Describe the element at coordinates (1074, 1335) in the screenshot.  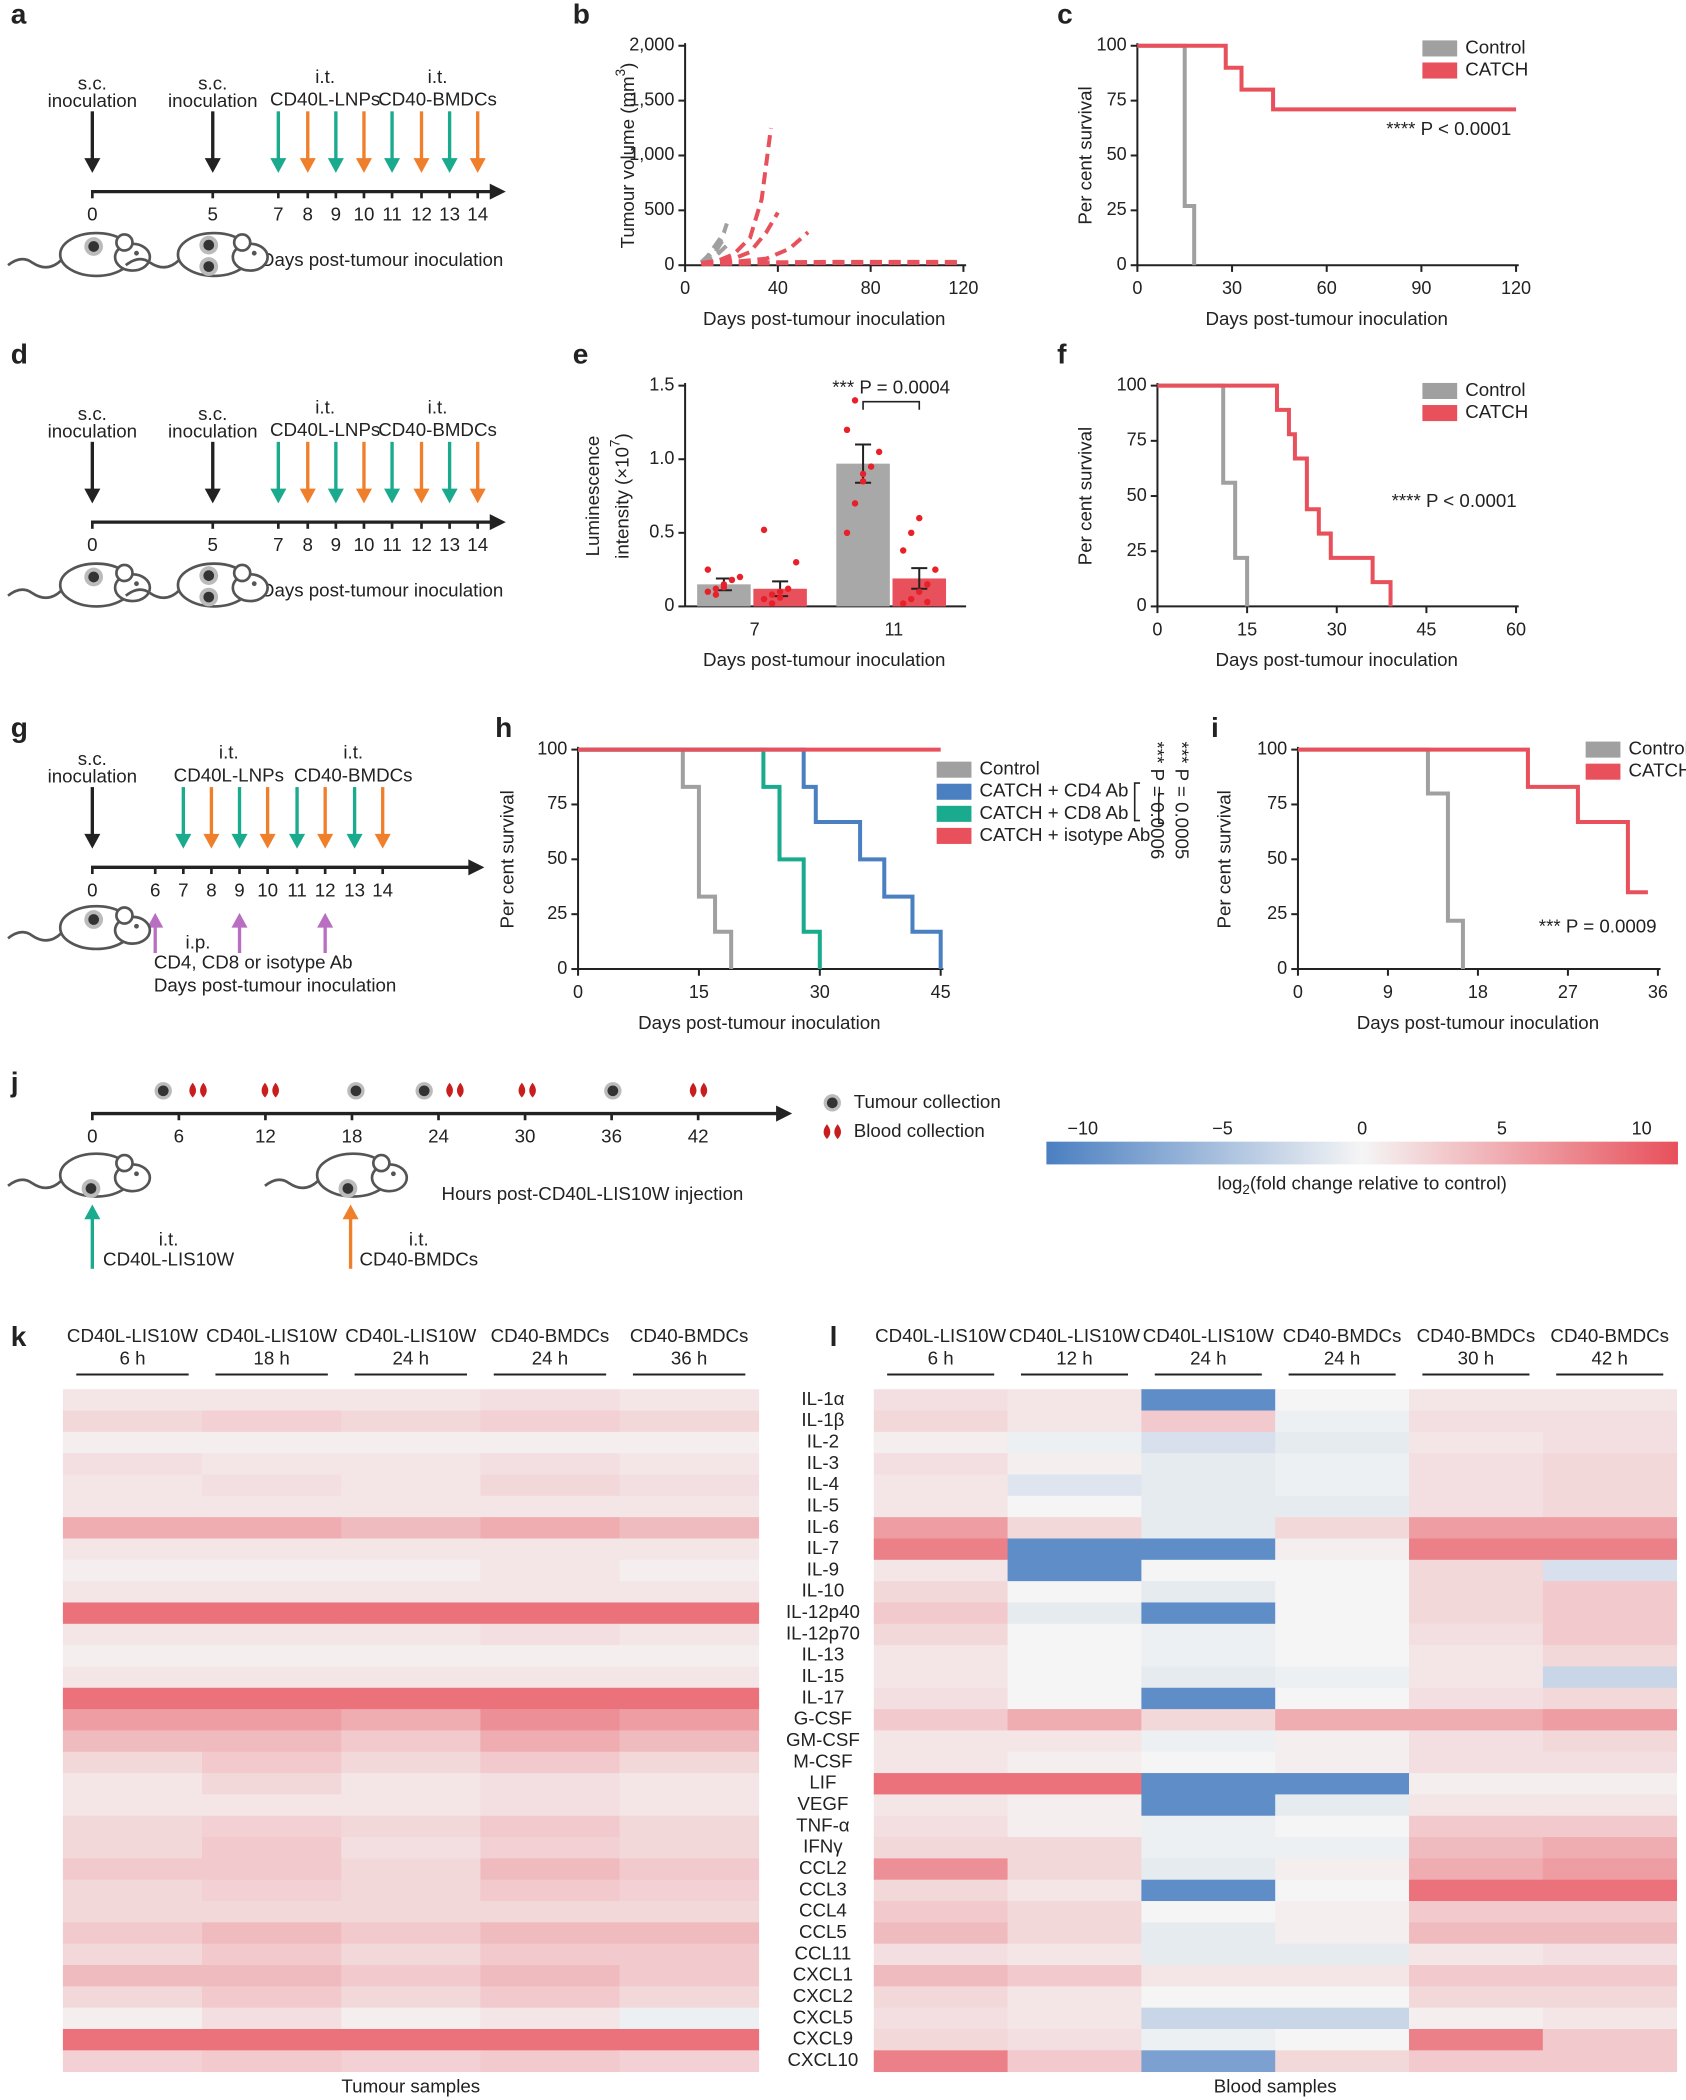
I see `column-group-label: CD40L-LIS10W` at that location.